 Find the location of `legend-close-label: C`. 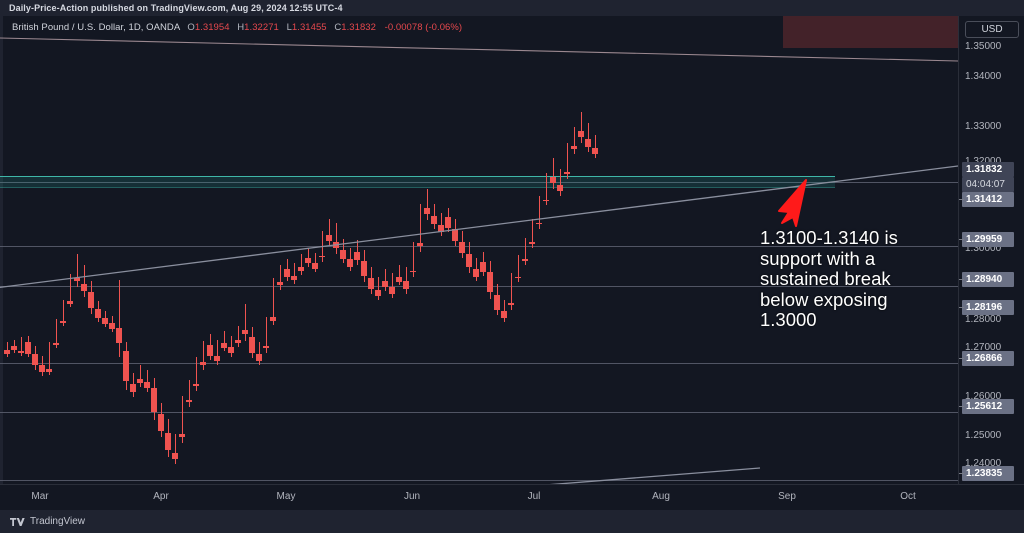

legend-close-label: C is located at coordinates (338, 27).